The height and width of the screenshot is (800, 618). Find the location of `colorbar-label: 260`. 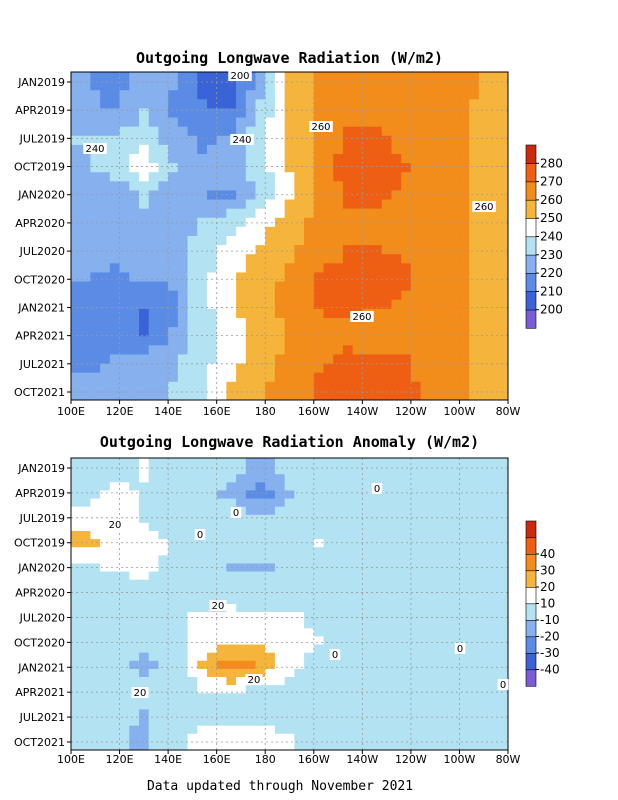

colorbar-label: 260 is located at coordinates (551, 200).